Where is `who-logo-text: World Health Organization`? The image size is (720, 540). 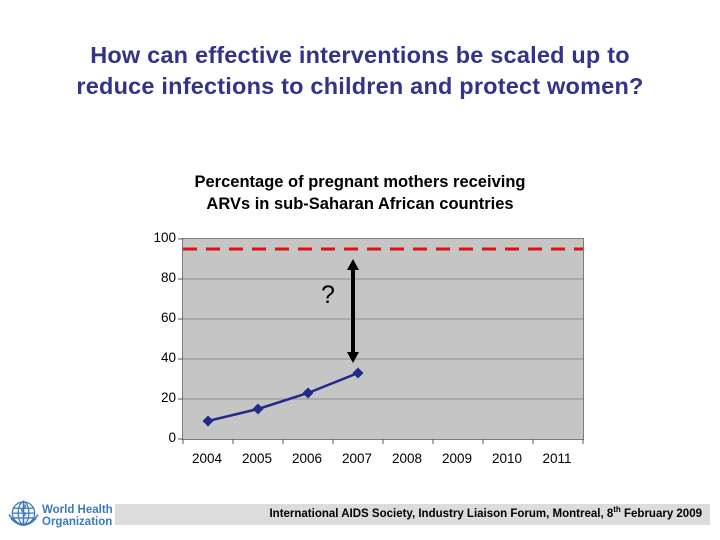 who-logo-text: World Health Organization is located at coordinates (77, 516).